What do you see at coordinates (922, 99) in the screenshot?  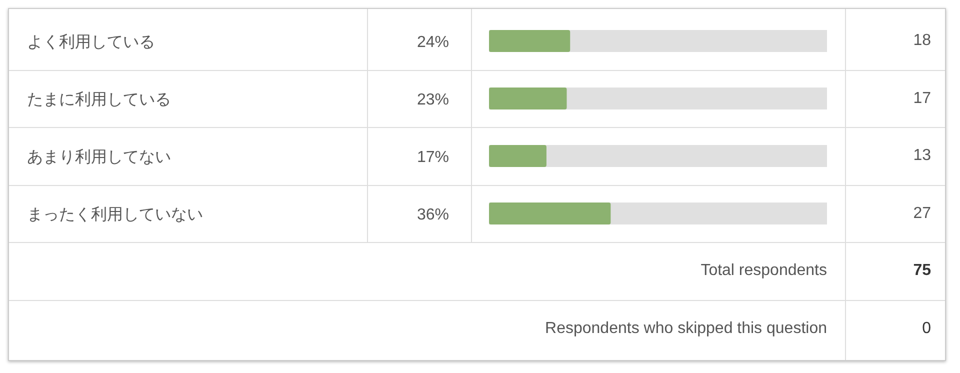 I see `text: 17` at bounding box center [922, 99].